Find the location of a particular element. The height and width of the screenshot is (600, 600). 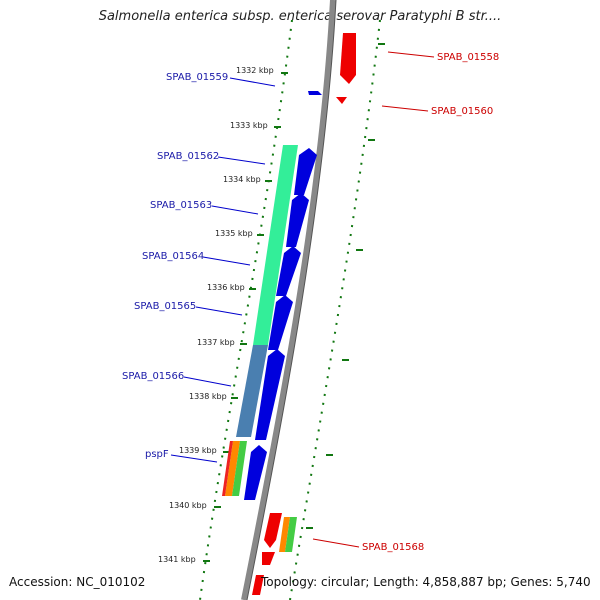

tick-label: 1336 kbp is located at coordinates (226, 287).